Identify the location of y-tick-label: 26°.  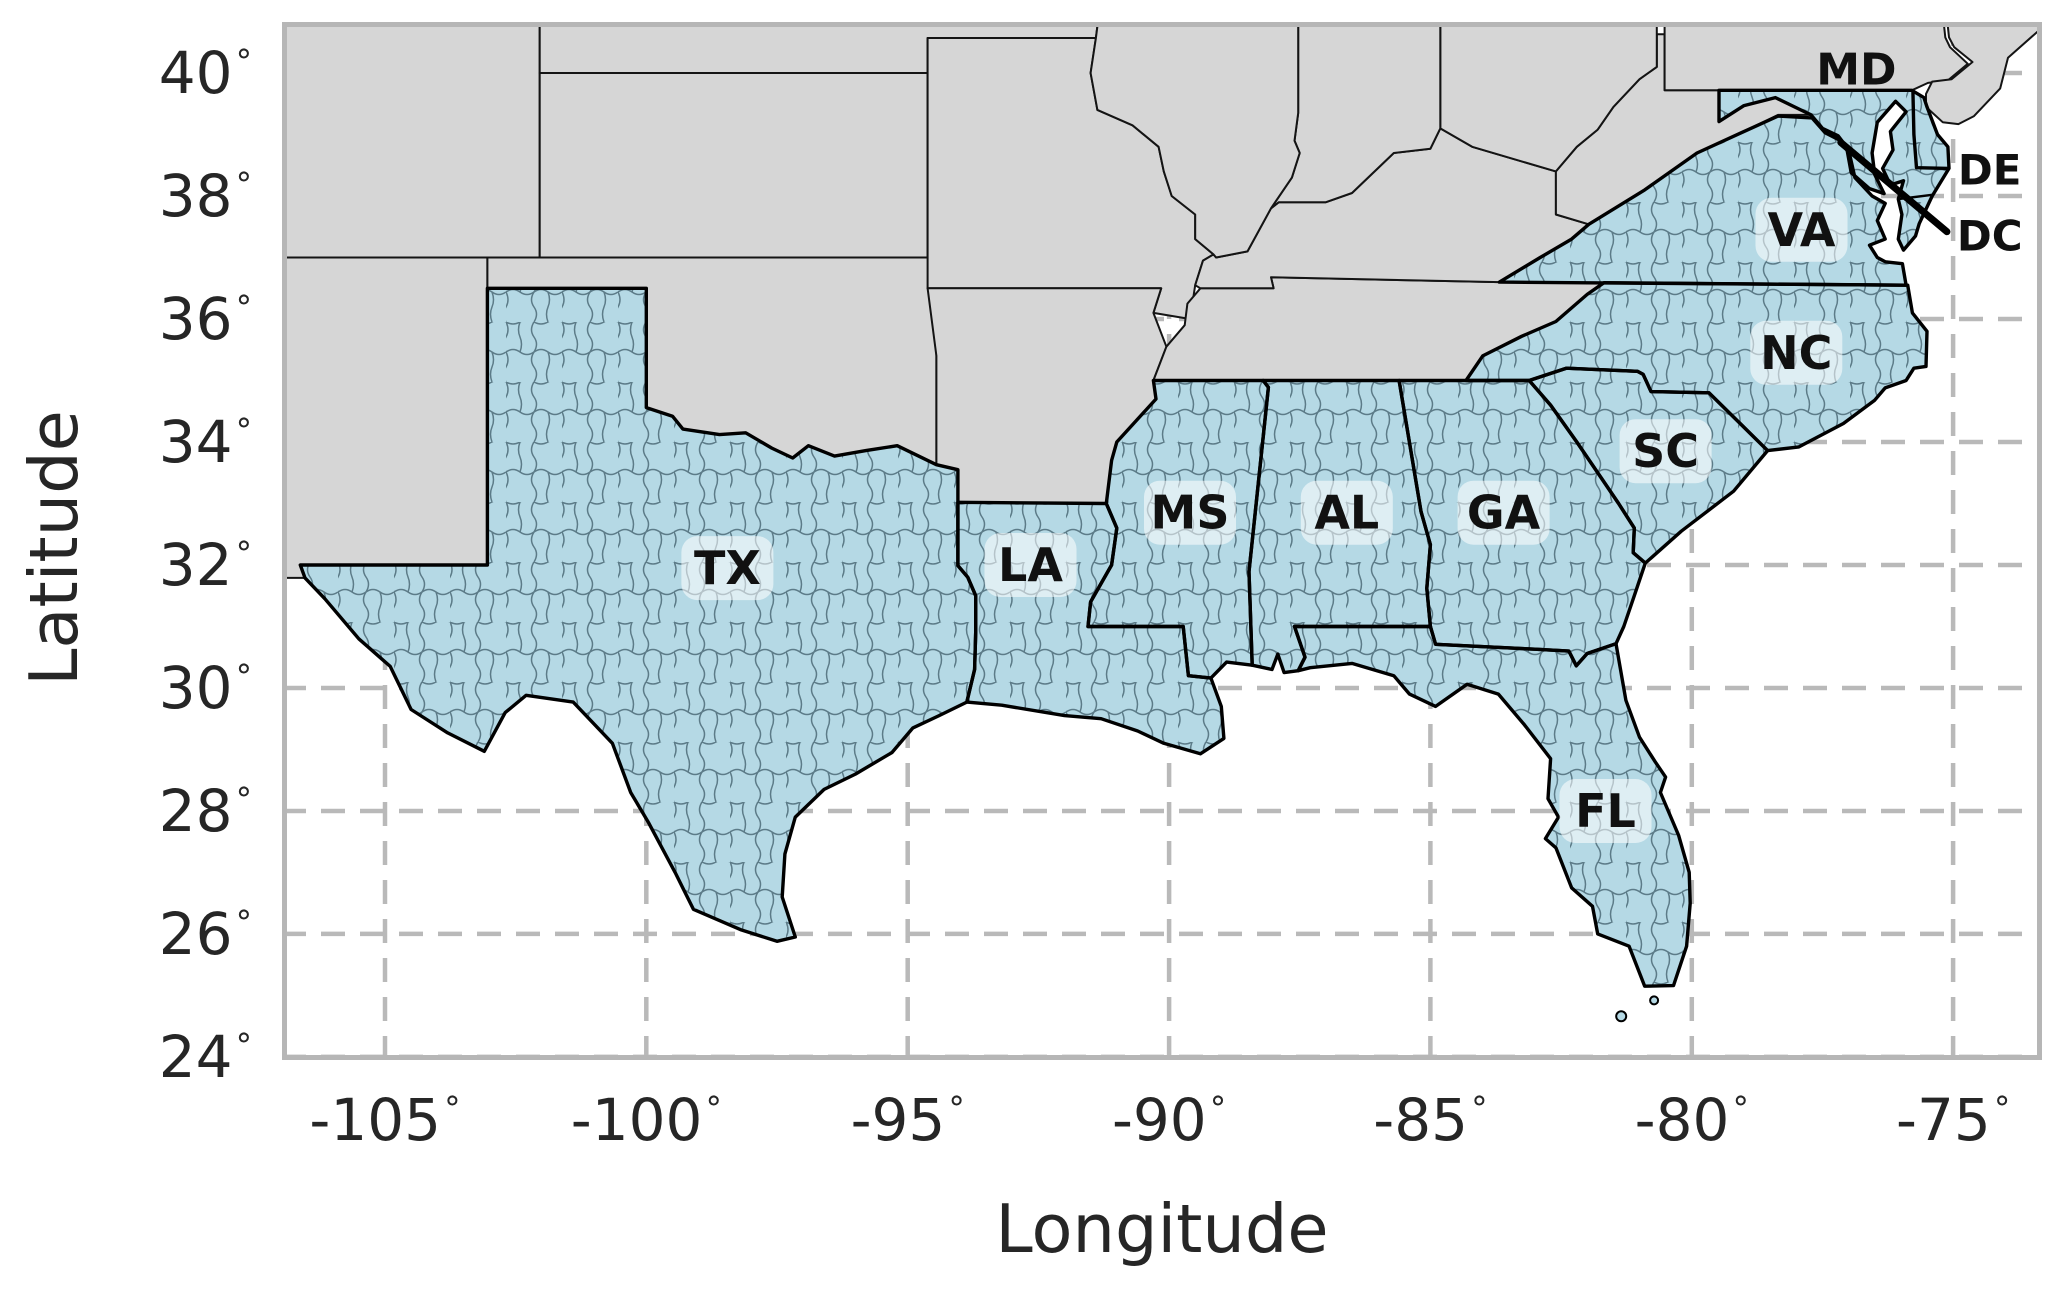
(205, 933).